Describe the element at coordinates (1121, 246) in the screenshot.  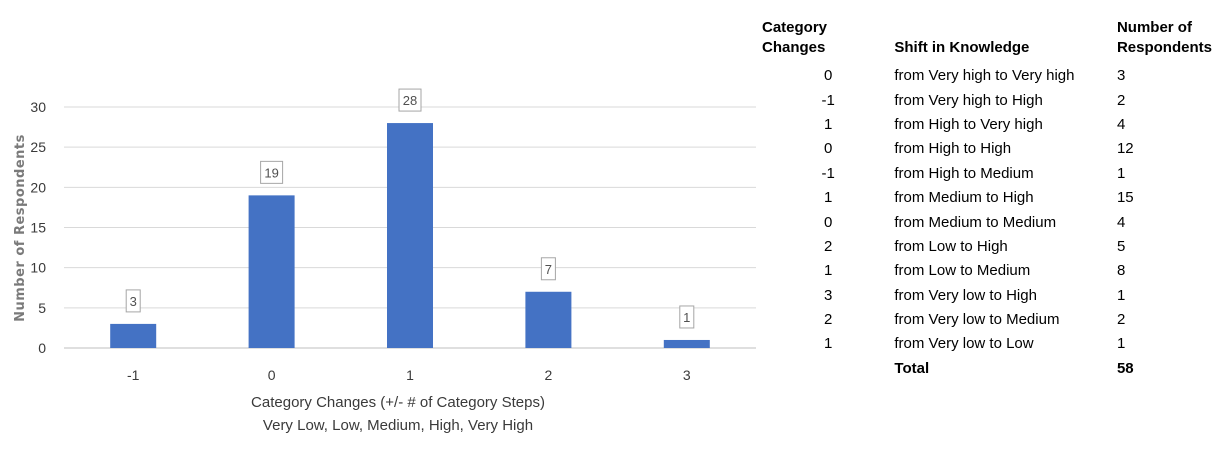
I see `cell-respondents: 5` at that location.